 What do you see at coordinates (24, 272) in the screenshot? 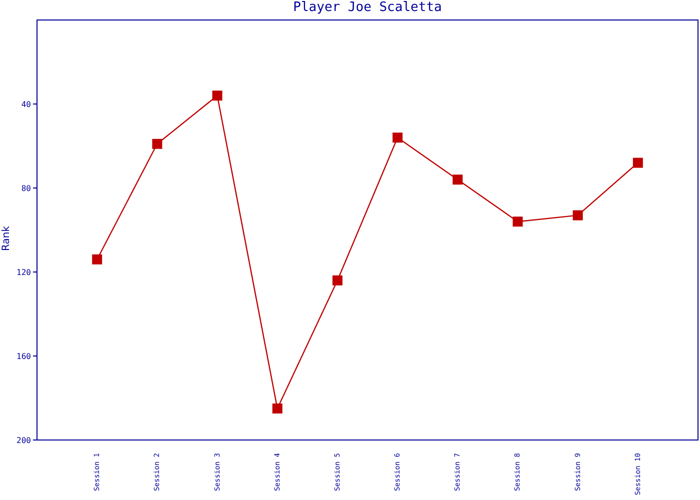
I see `y-tick-label: 120` at bounding box center [24, 272].